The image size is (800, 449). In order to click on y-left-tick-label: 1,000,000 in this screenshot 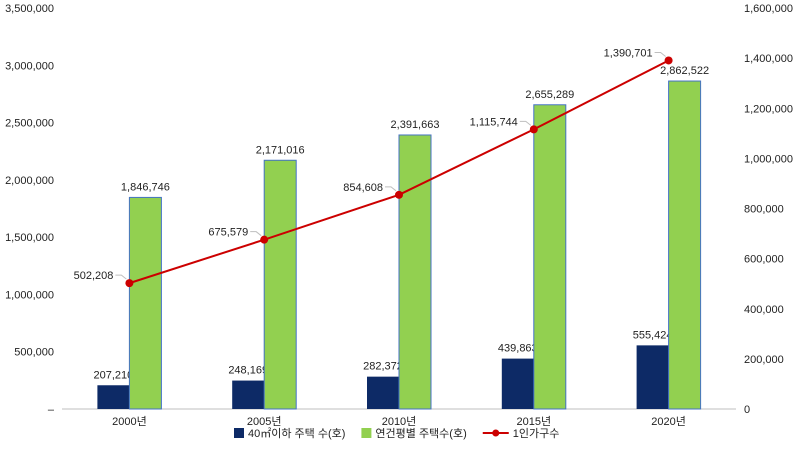, I will do `click(29, 295)`.